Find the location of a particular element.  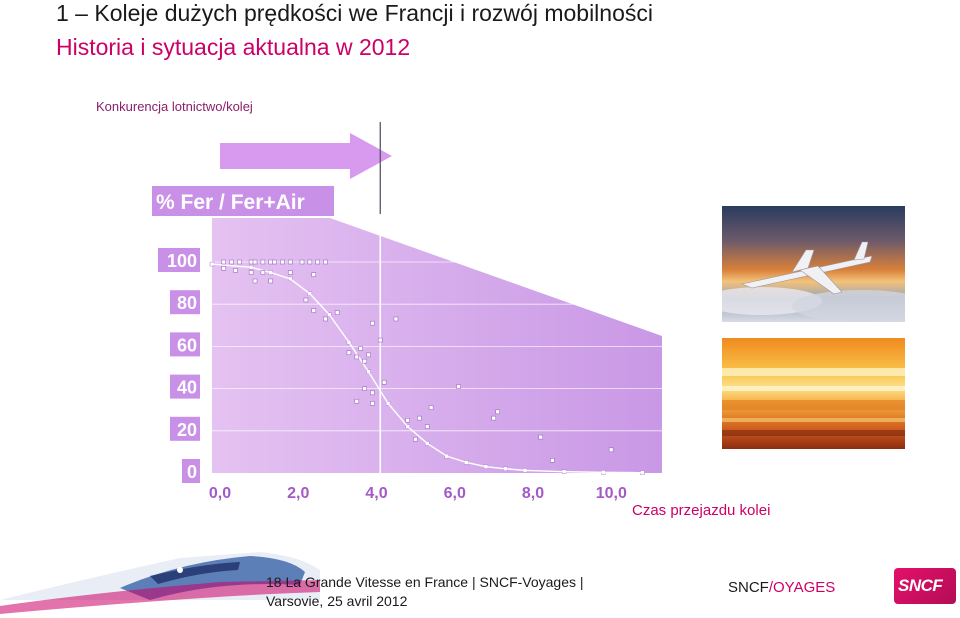

y-axis-label-box is located at coordinates (243, 201).